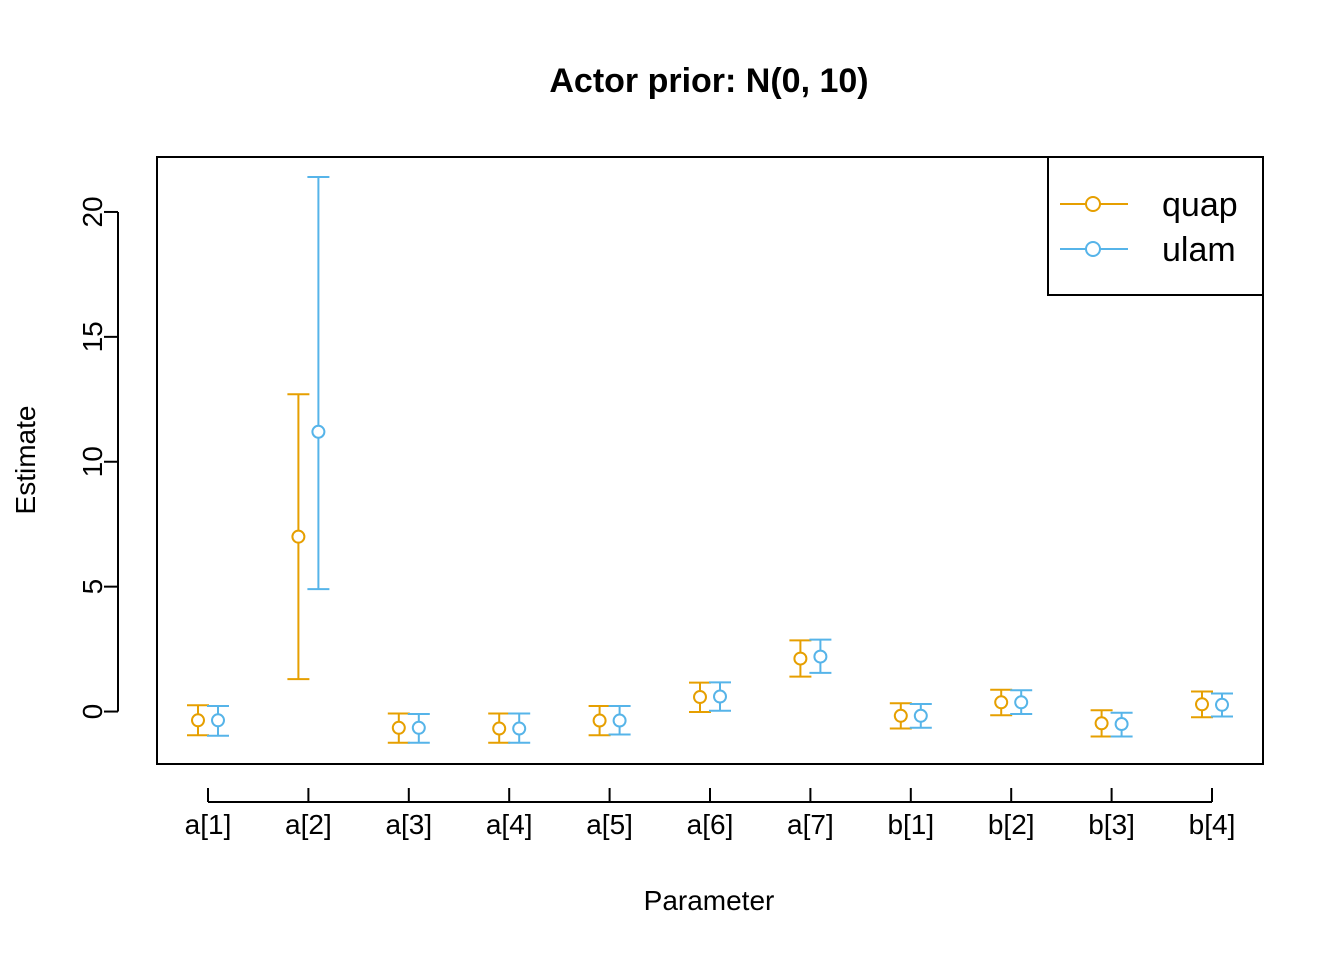 This screenshot has width=1344, height=960. What do you see at coordinates (92, 712) in the screenshot?
I see `y-tick-label: 0` at bounding box center [92, 712].